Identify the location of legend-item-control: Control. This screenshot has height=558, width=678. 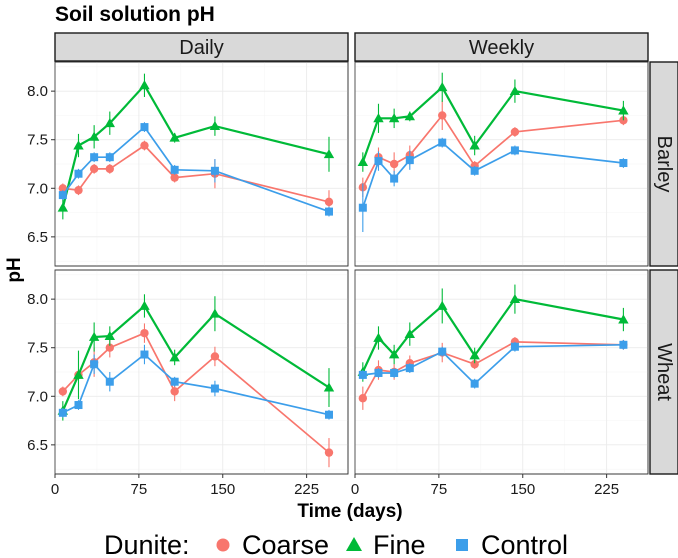
(512, 544).